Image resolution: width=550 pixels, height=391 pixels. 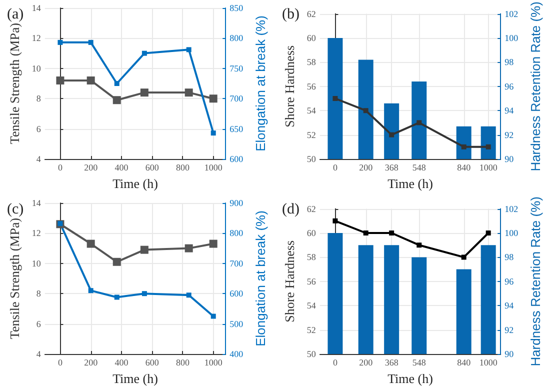 What do you see at coordinates (36, 38) in the screenshot?
I see `y-tick-label: 12` at bounding box center [36, 38].